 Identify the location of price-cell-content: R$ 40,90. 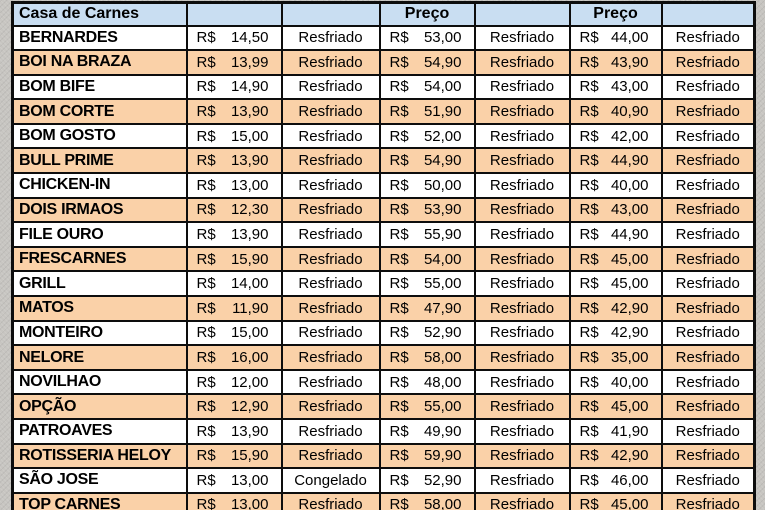
(616, 111).